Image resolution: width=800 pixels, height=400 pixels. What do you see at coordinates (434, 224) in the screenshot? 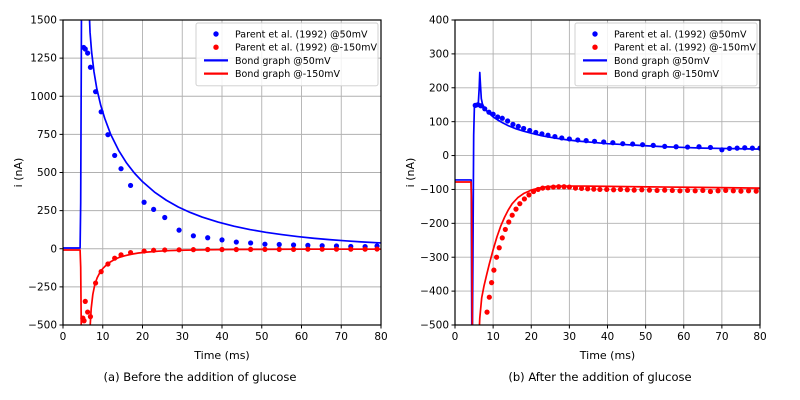
I see `y-tick-label: −200` at bounding box center [434, 224].